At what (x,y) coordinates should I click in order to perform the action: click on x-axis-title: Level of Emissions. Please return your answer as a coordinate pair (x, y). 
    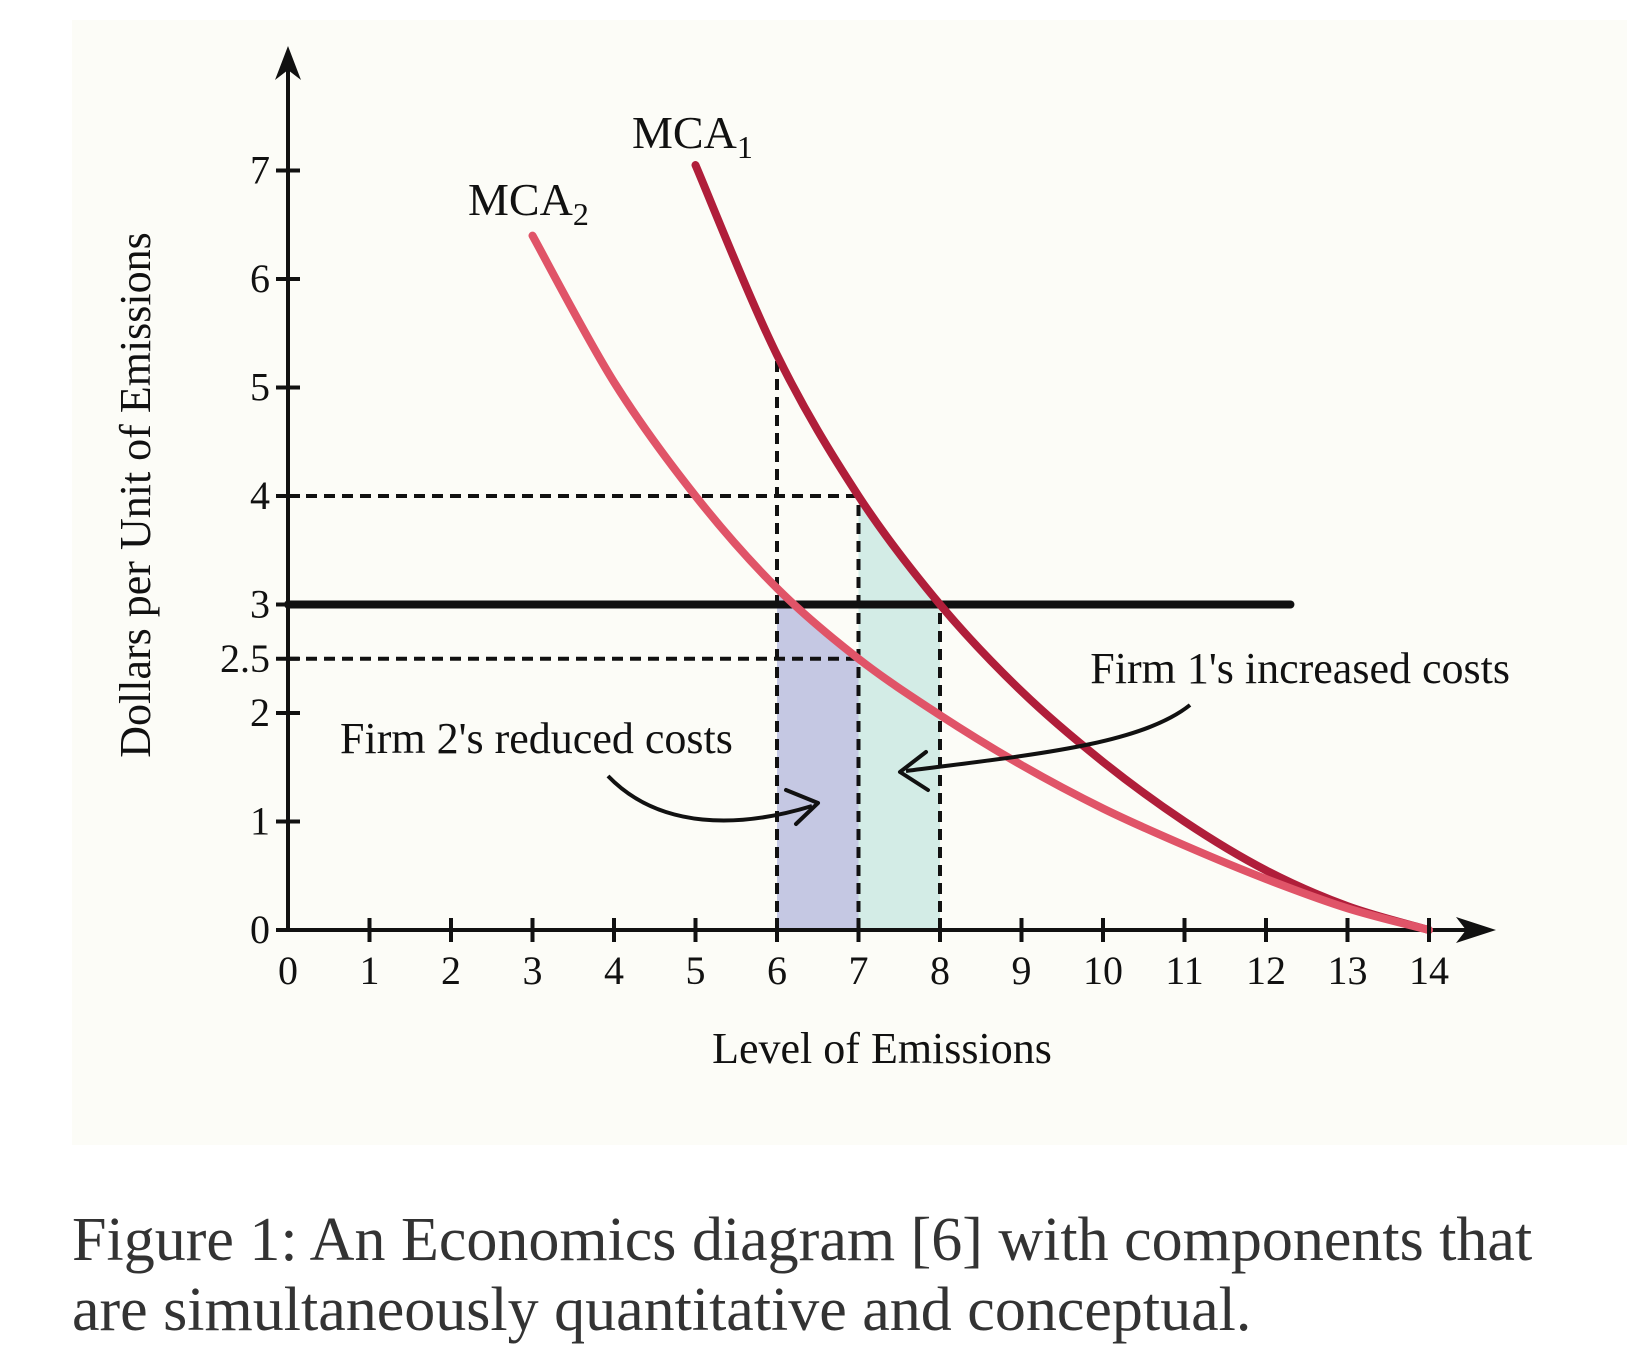
    Looking at the image, I should click on (882, 1048).